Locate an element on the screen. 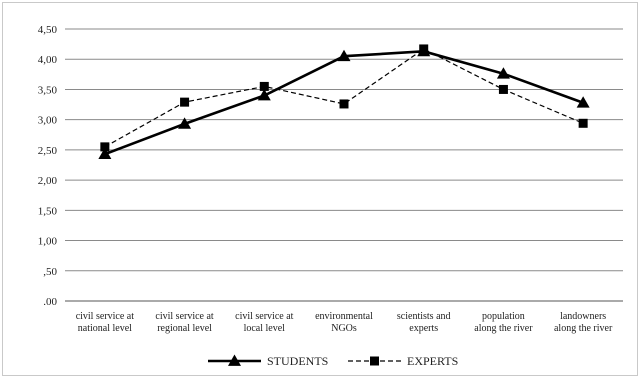  y-tick-label: 3,00 is located at coordinates (48, 121).